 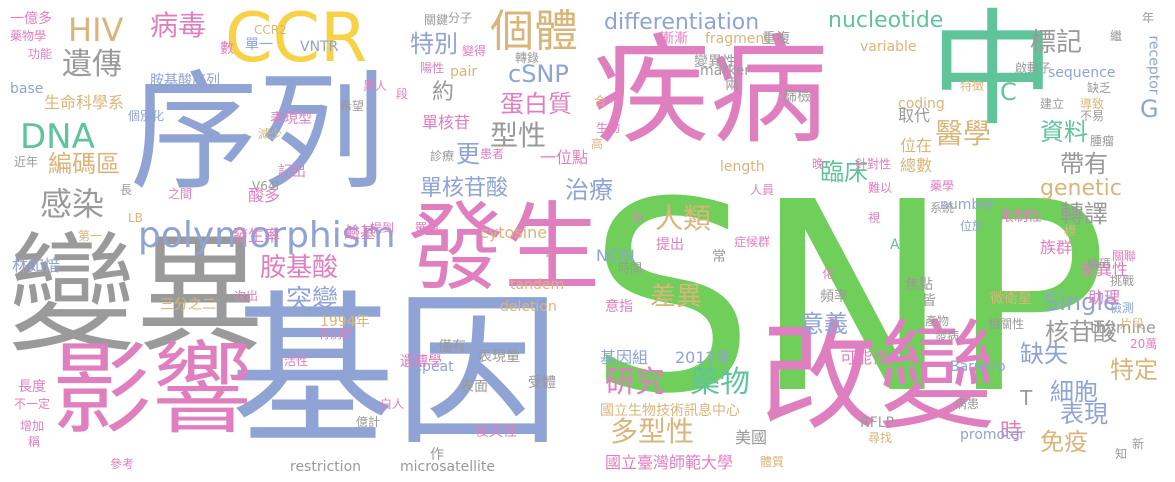 I want to click on cloud-word: 研究, so click(x=635, y=382).